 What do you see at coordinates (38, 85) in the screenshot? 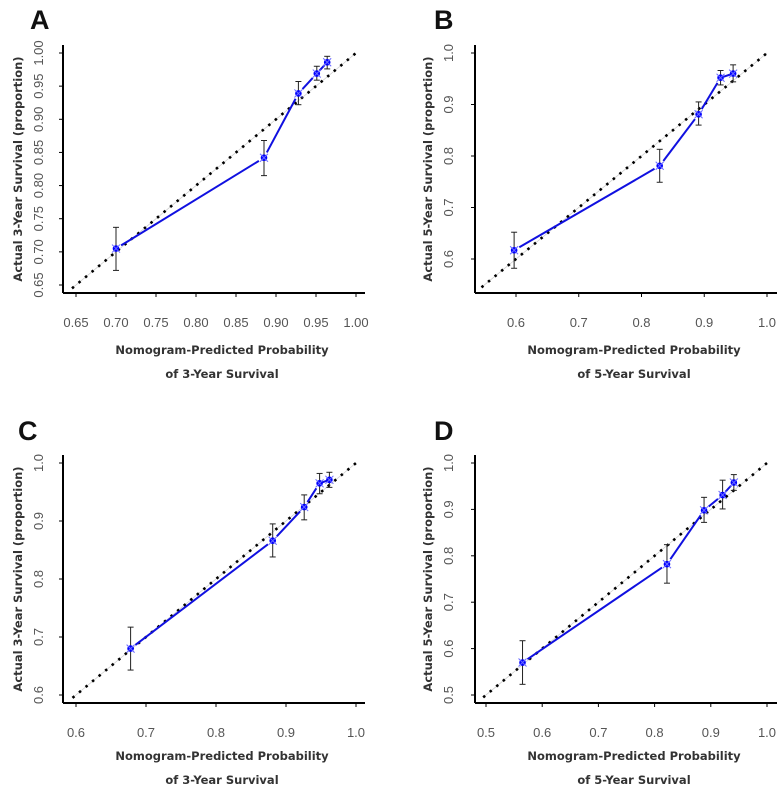
I see `y-tick-label: 0.95` at bounding box center [38, 85].